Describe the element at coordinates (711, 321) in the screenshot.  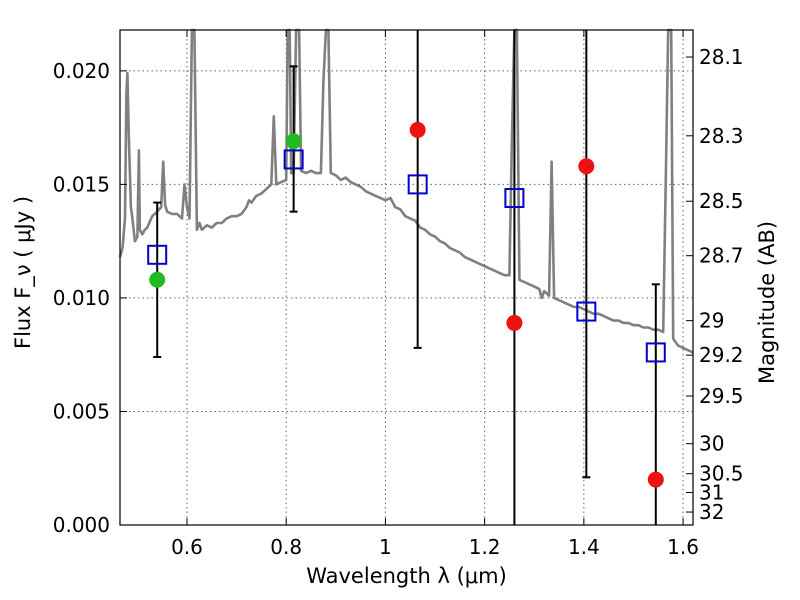
I see `right-y-tick-label: 29` at that location.